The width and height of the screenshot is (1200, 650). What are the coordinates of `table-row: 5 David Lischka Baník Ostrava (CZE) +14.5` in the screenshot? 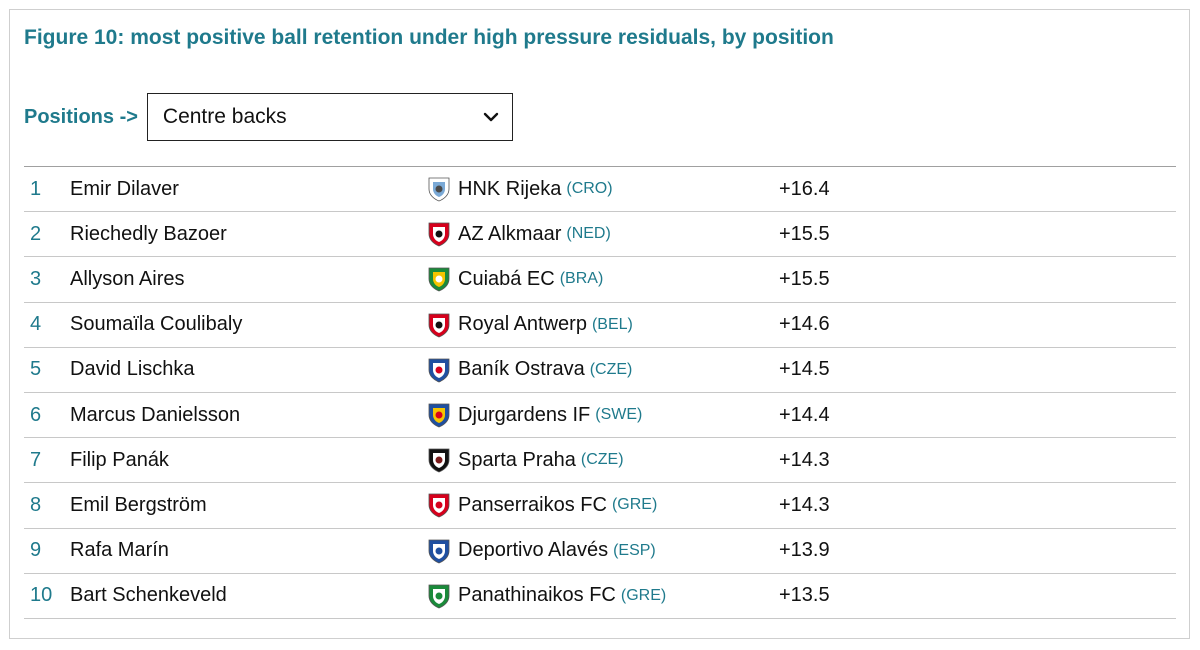 It's located at (600, 370).